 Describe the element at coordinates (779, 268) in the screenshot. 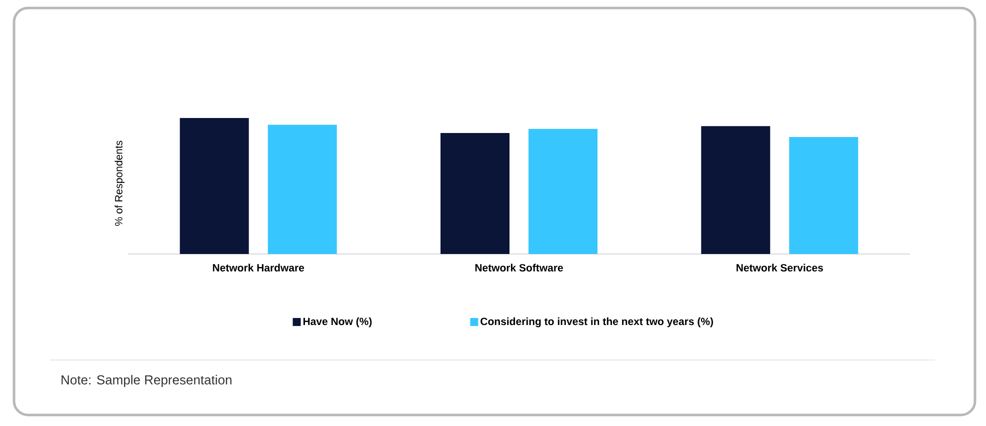

I see `x-tick-label: Network Services` at that location.